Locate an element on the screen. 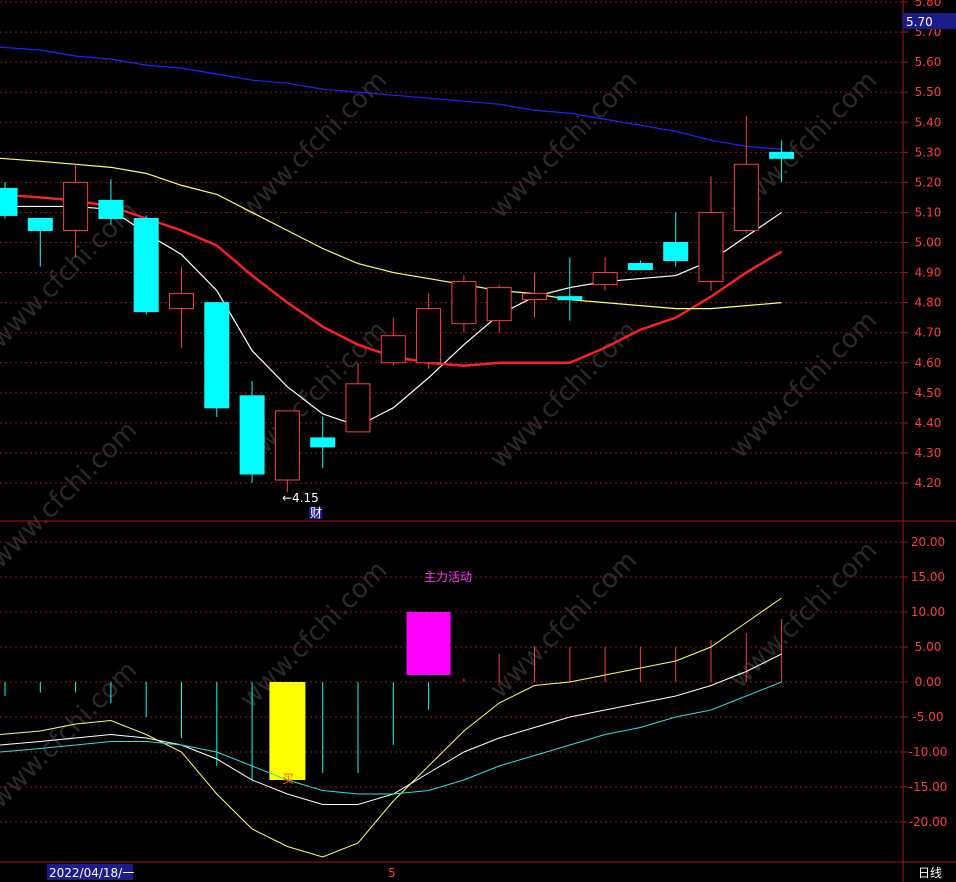 The image size is (956, 882). price-tick-label: 4.70 is located at coordinates (928, 333).